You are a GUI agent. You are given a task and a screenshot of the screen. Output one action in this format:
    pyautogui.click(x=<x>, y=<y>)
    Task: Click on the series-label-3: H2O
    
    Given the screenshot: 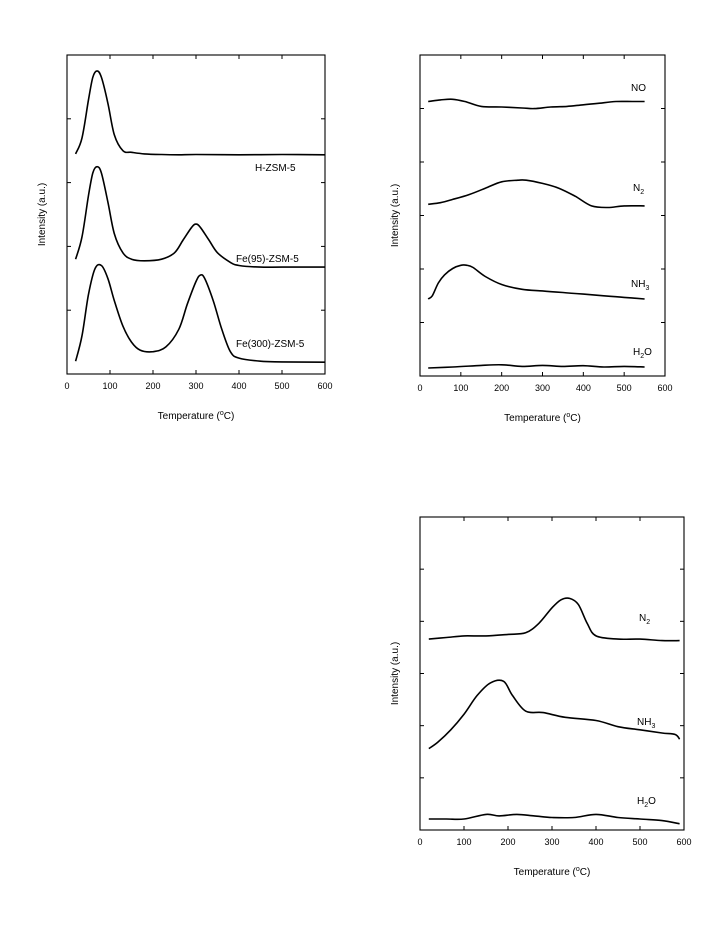 What is the action you would take?
    pyautogui.click(x=646, y=802)
    